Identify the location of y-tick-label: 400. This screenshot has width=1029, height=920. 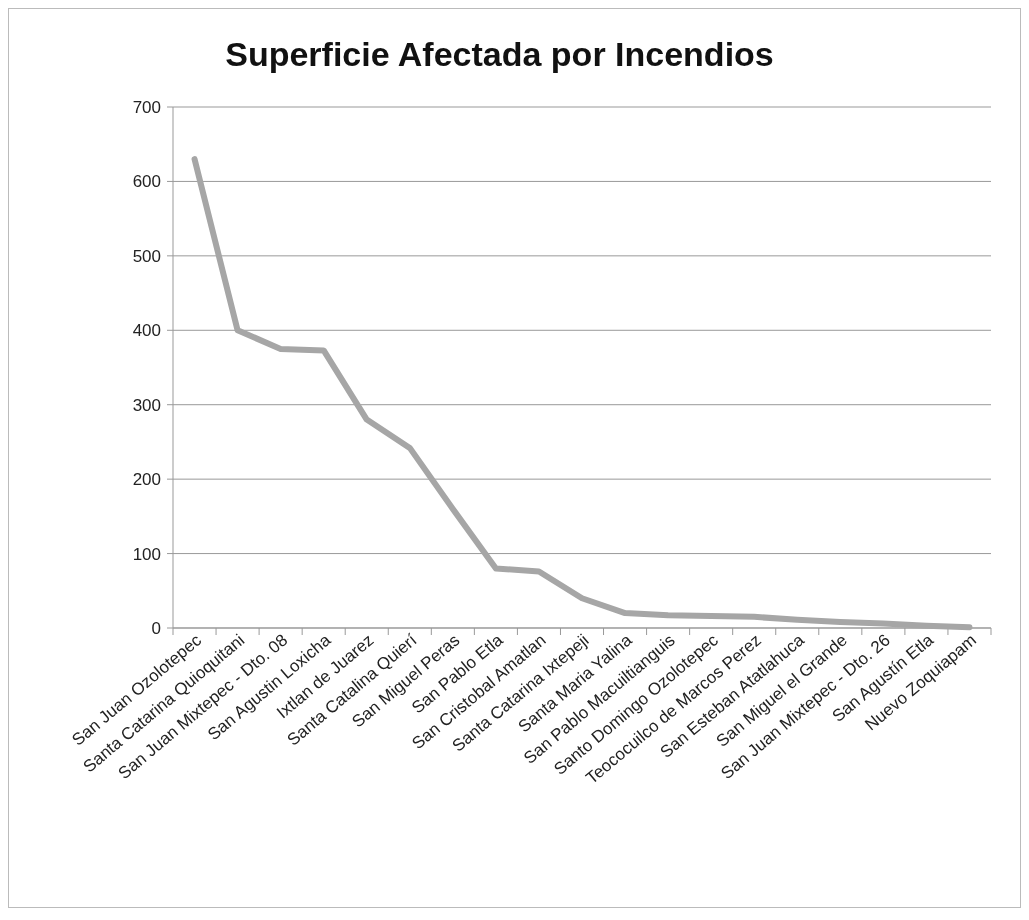
(146, 331).